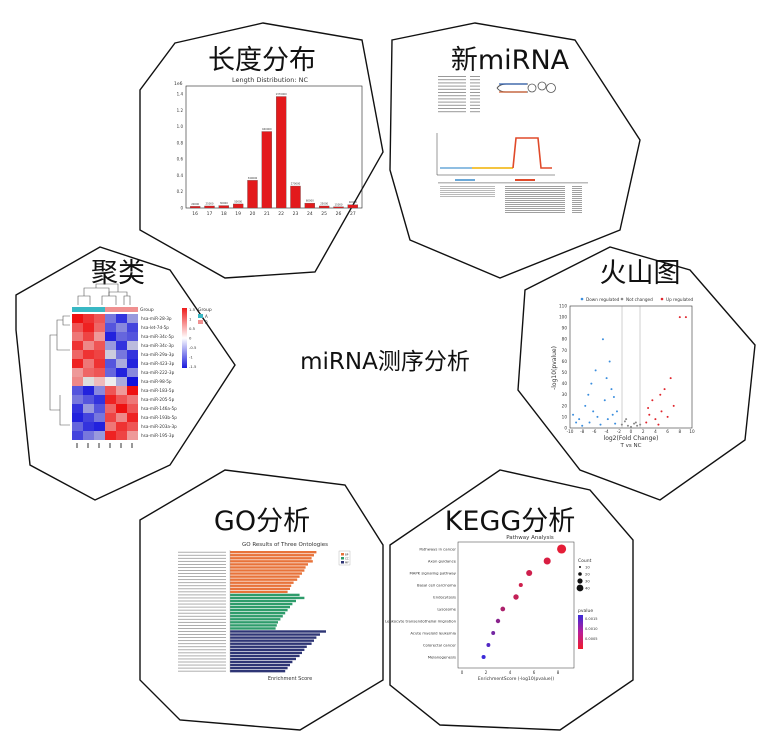  What do you see at coordinates (436, 585) in the screenshot?
I see `kegg-pathway-label: Basal cell carcinoma` at bounding box center [436, 585].